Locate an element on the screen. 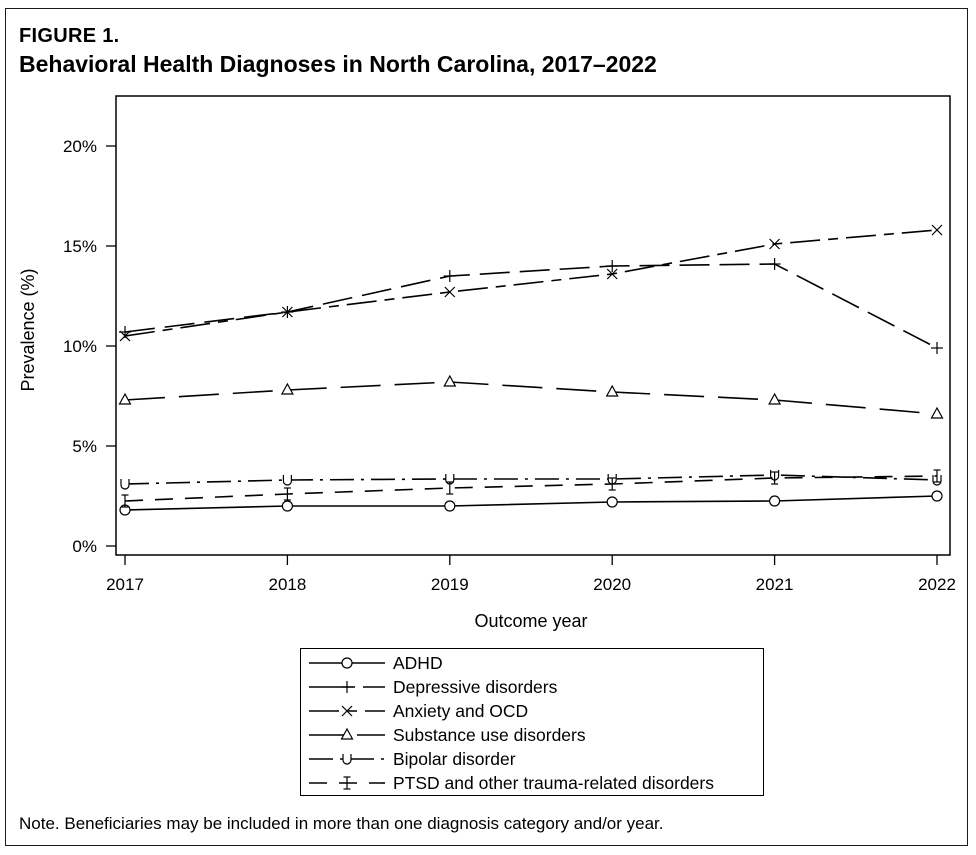 The width and height of the screenshot is (976, 855). series-adhd is located at coordinates (531, 503).